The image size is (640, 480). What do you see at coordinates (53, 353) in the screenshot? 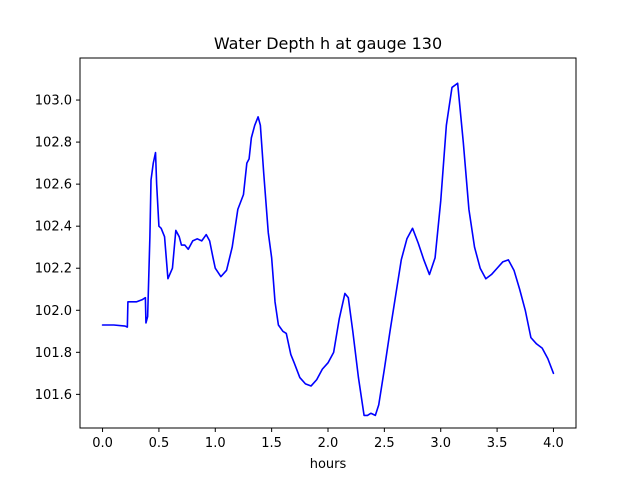
I see `y-tick-label: 101.8` at bounding box center [53, 353].